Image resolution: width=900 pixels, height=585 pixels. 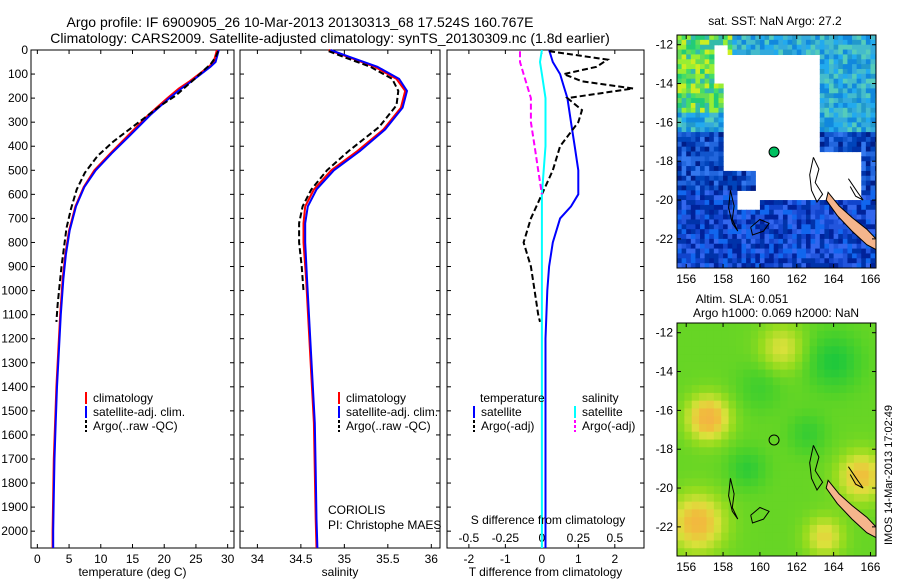 I want to click on legend-header-temperature: temperature, so click(x=512, y=398).